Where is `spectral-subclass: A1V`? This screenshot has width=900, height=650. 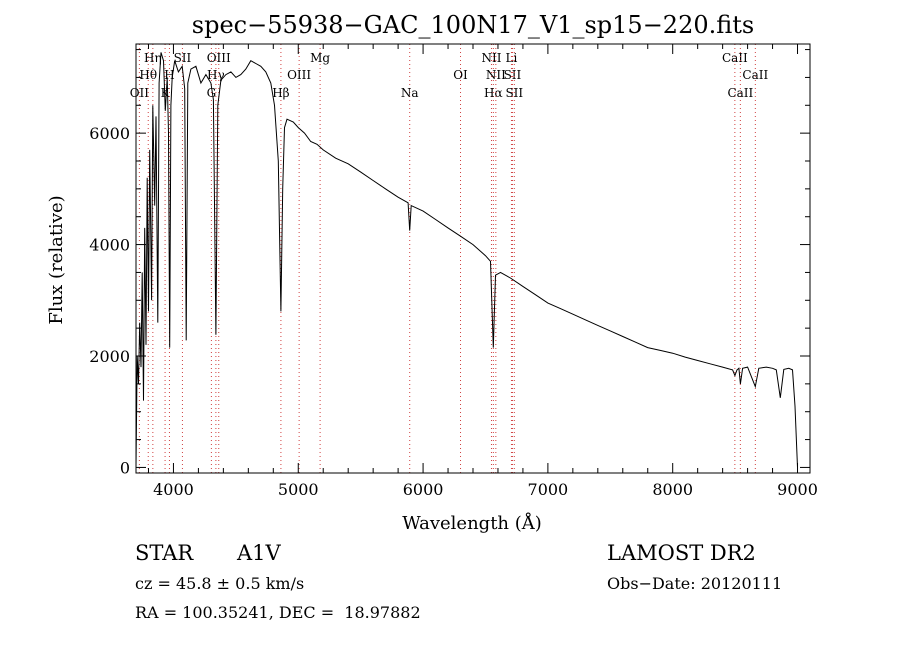
spectral-subclass: A1V is located at coordinates (259, 553).